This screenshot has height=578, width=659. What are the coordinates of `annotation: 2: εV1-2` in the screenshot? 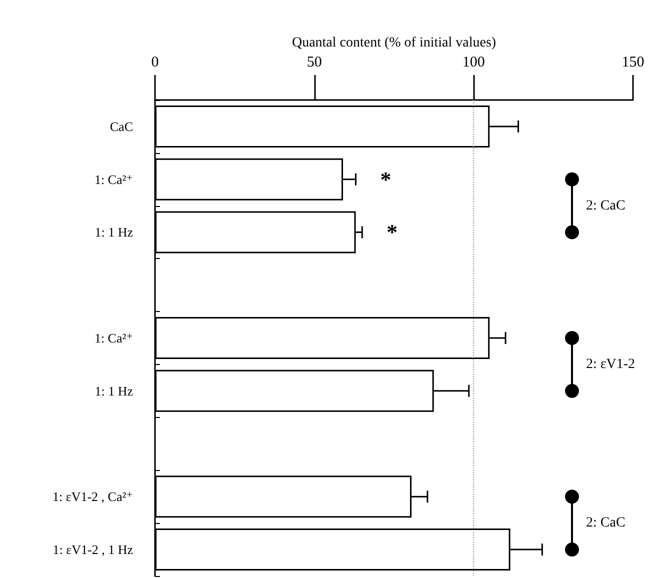 It's located at (611, 364).